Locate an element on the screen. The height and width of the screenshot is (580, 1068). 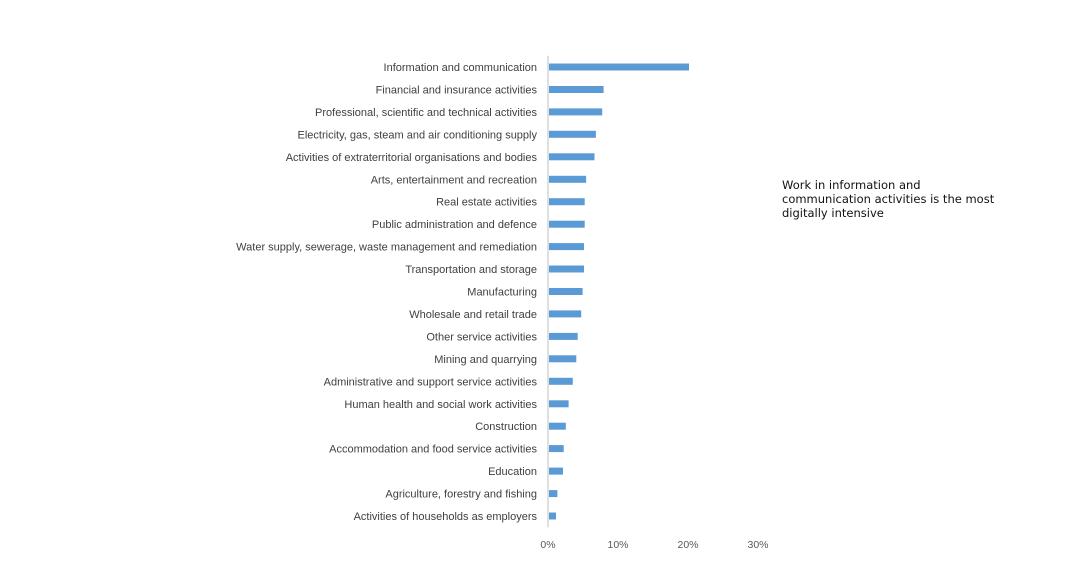
category-label: Public administration and defence is located at coordinates (454, 225).